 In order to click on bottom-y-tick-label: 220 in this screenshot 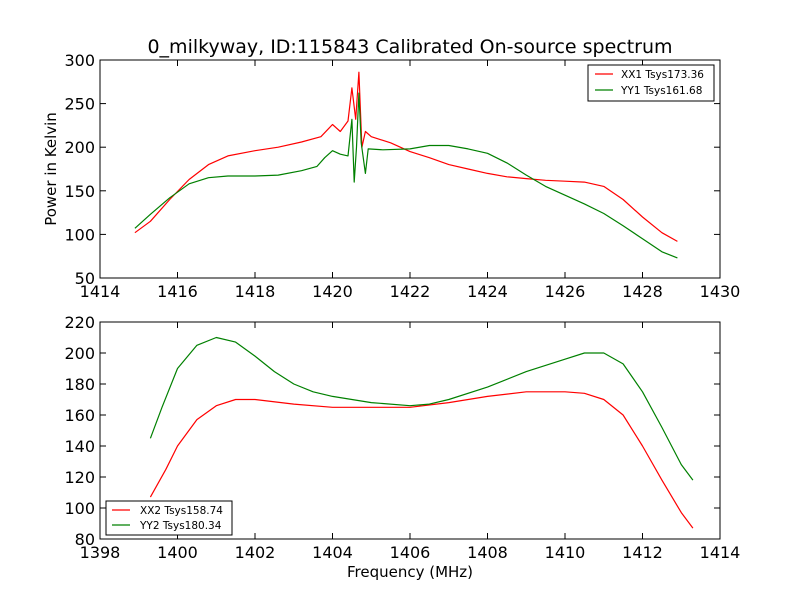, I will do `click(79, 322)`.